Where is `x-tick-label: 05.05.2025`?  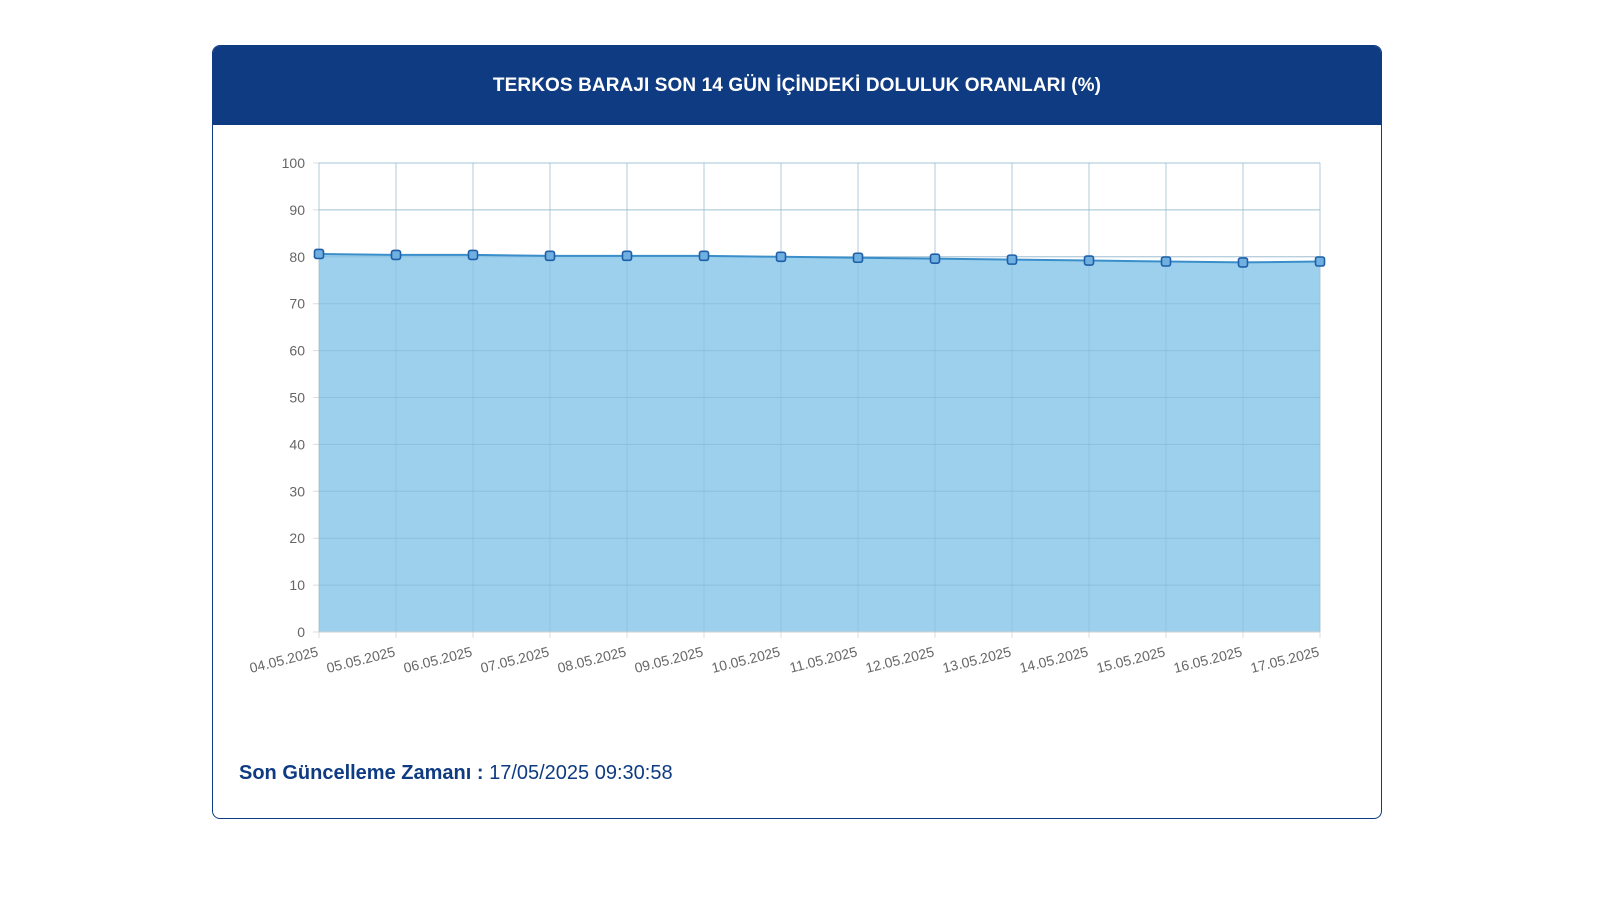
x-tick-label: 05.05.2025 is located at coordinates (361, 659).